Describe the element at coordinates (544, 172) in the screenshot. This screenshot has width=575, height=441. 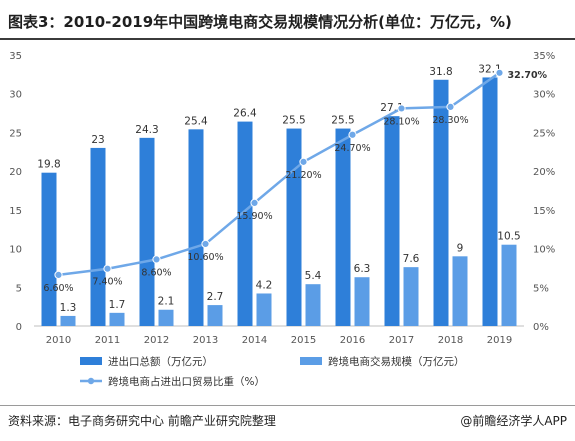
I see `y2-tick-label: 20%` at that location.